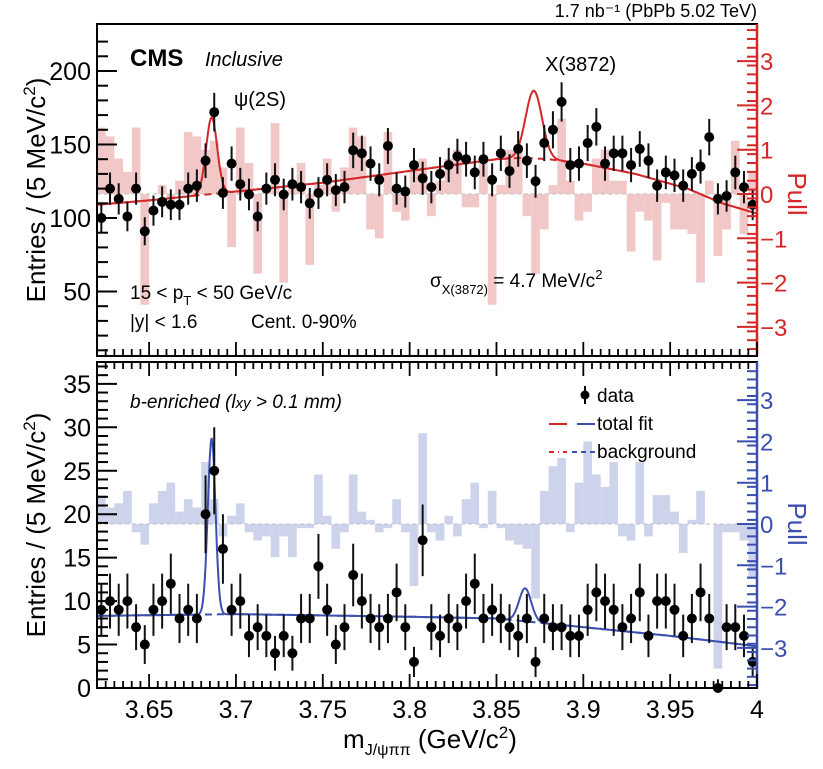  What do you see at coordinates (773, 649) in the screenshot?
I see `pull-tick-label: −3` at bounding box center [773, 649].